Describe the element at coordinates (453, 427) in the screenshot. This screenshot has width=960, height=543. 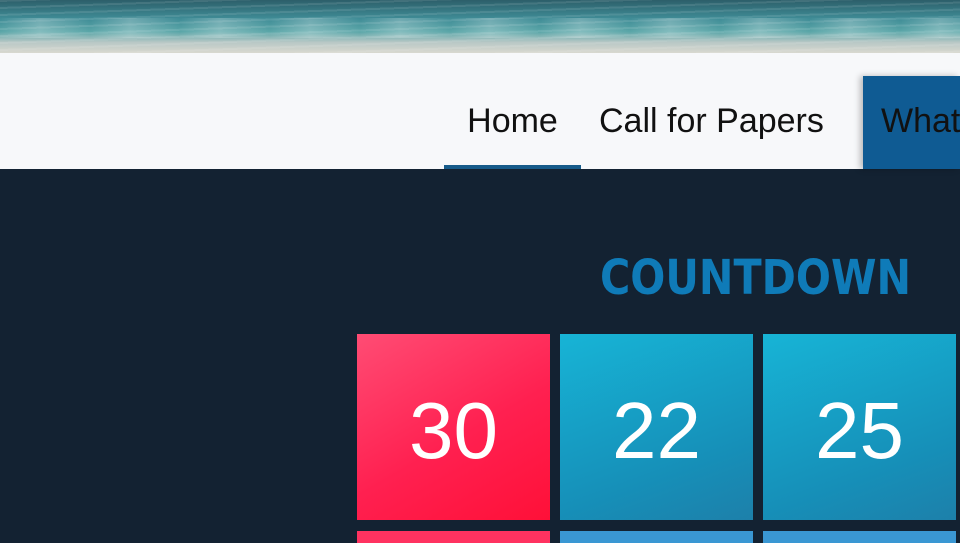
I see `countdown-tile: 30` at that location.